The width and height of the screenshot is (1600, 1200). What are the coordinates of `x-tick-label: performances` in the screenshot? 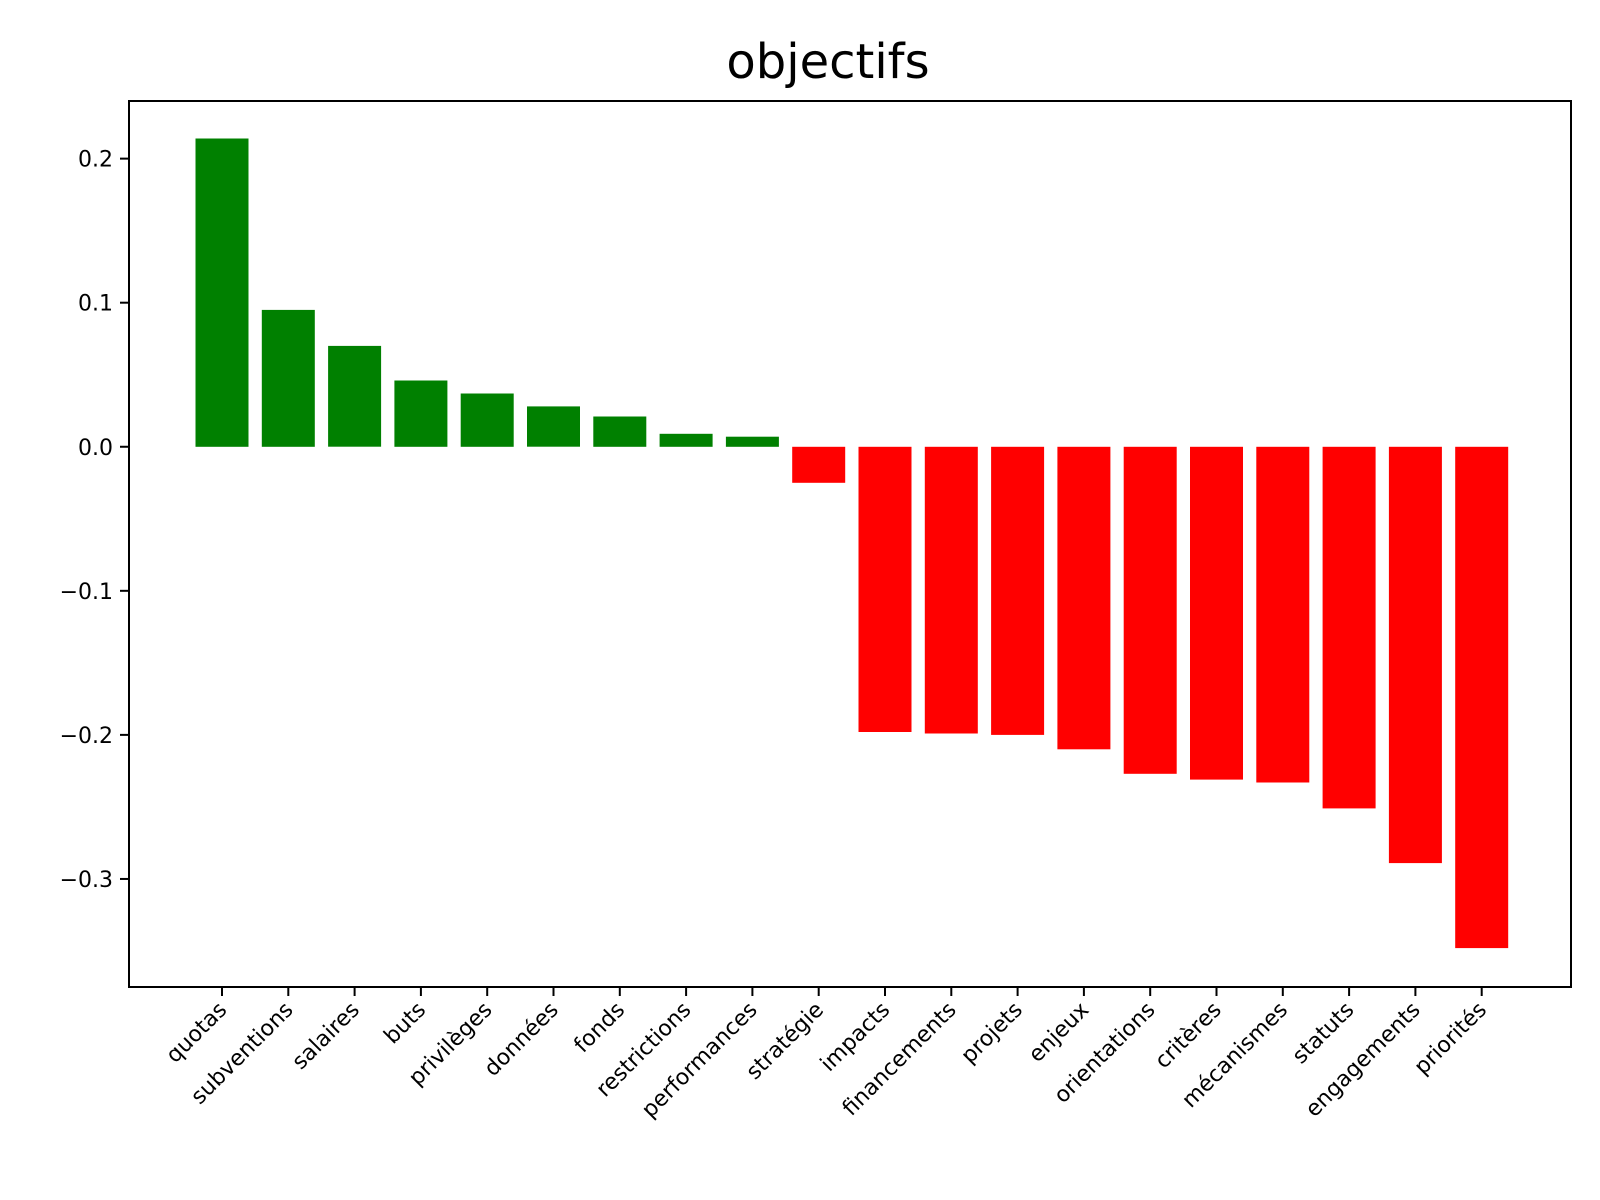 It's located at (699, 1060).